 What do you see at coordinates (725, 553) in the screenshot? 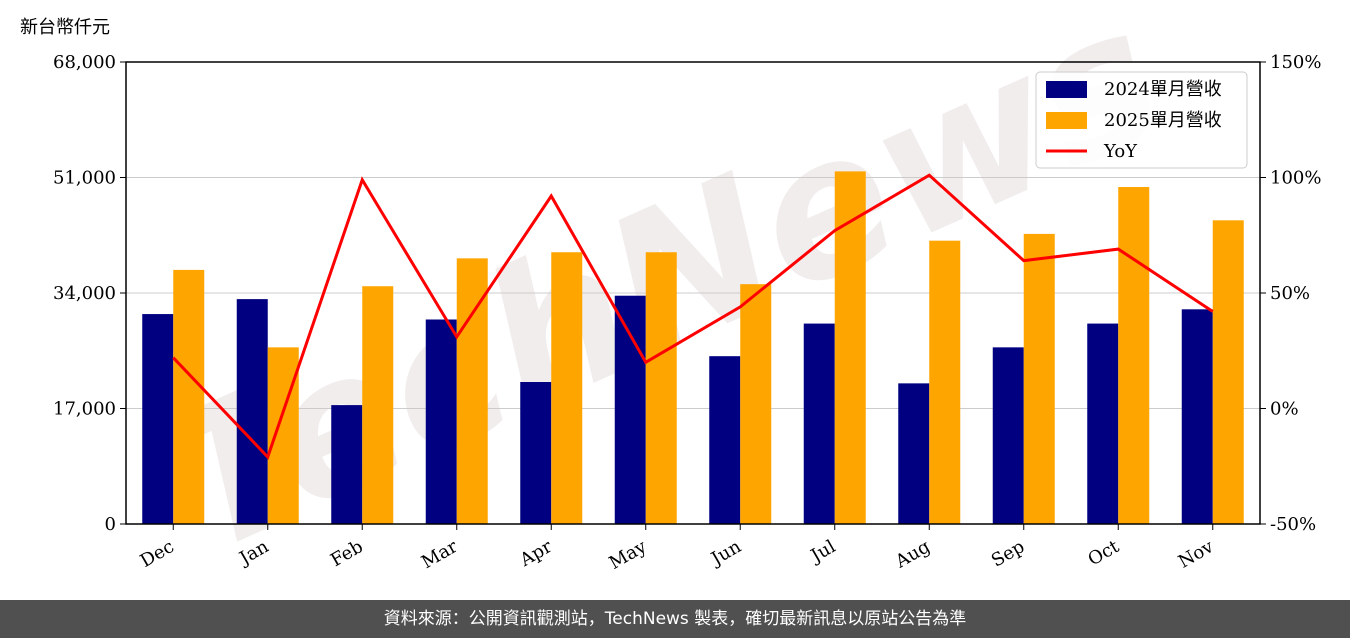
I see `x-tick-label-jun: Jun` at bounding box center [725, 553].